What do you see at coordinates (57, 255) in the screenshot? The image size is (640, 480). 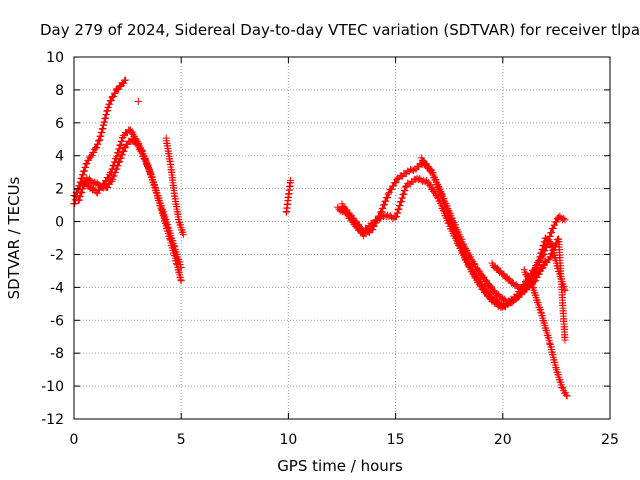 I see `y-tick-label: -2` at bounding box center [57, 255].